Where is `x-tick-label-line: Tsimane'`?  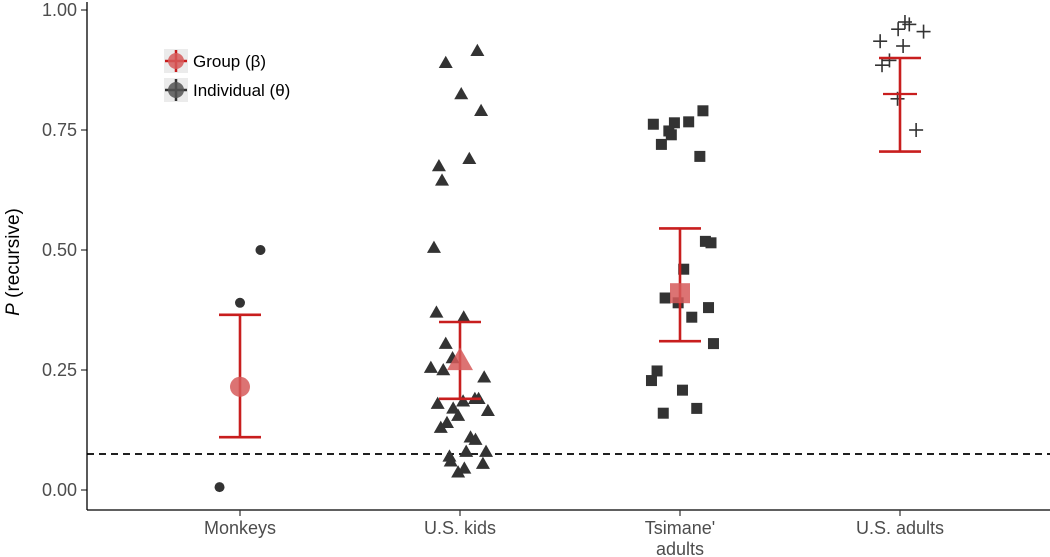
x-tick-label-line: Tsimane' is located at coordinates (680, 528).